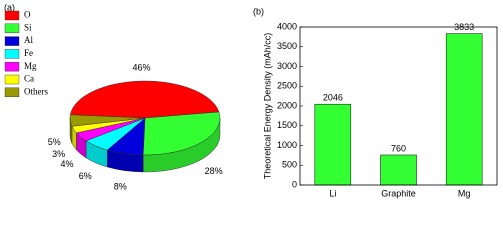 The height and width of the screenshot is (240, 503). What do you see at coordinates (28, 27) in the screenshot?
I see `legend-label: Si` at bounding box center [28, 27].